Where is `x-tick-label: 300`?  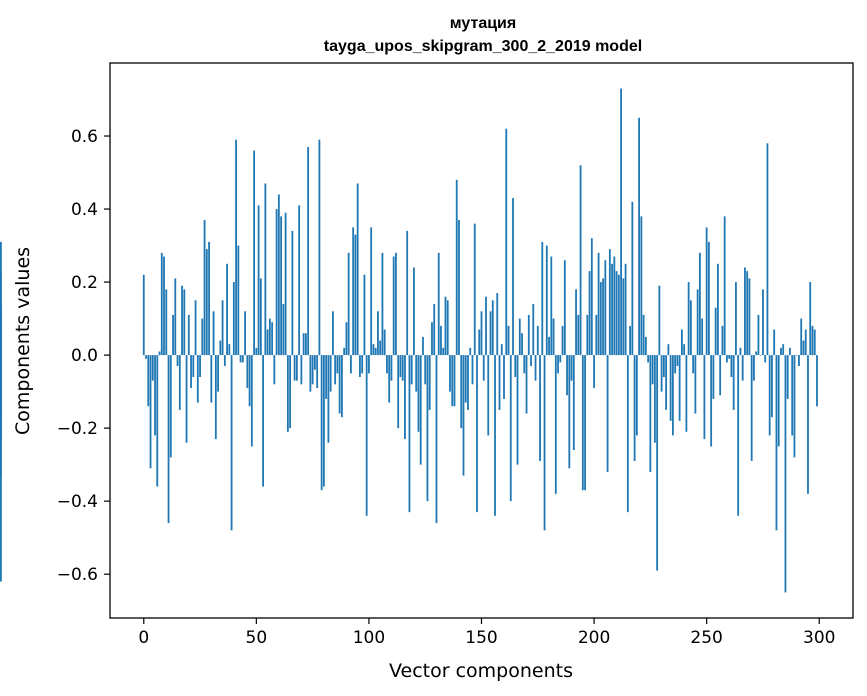
x-tick-label: 300 is located at coordinates (819, 638).